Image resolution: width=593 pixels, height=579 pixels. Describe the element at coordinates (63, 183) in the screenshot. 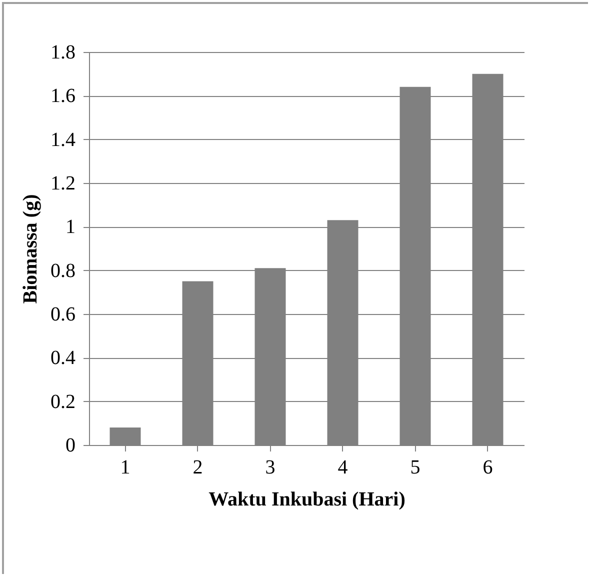

I see `y-tick-label: 1.2` at that location.